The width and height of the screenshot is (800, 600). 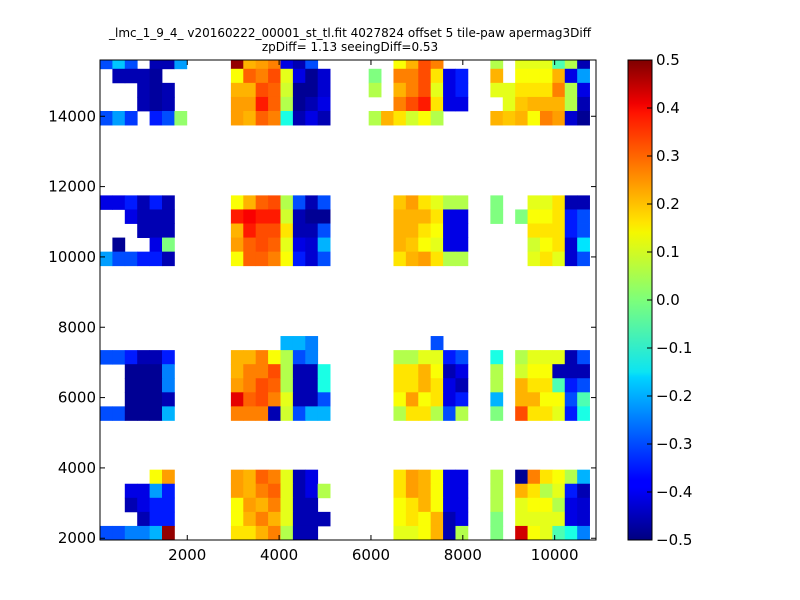 I want to click on y-tick-label: 2000, so click(x=77, y=538).